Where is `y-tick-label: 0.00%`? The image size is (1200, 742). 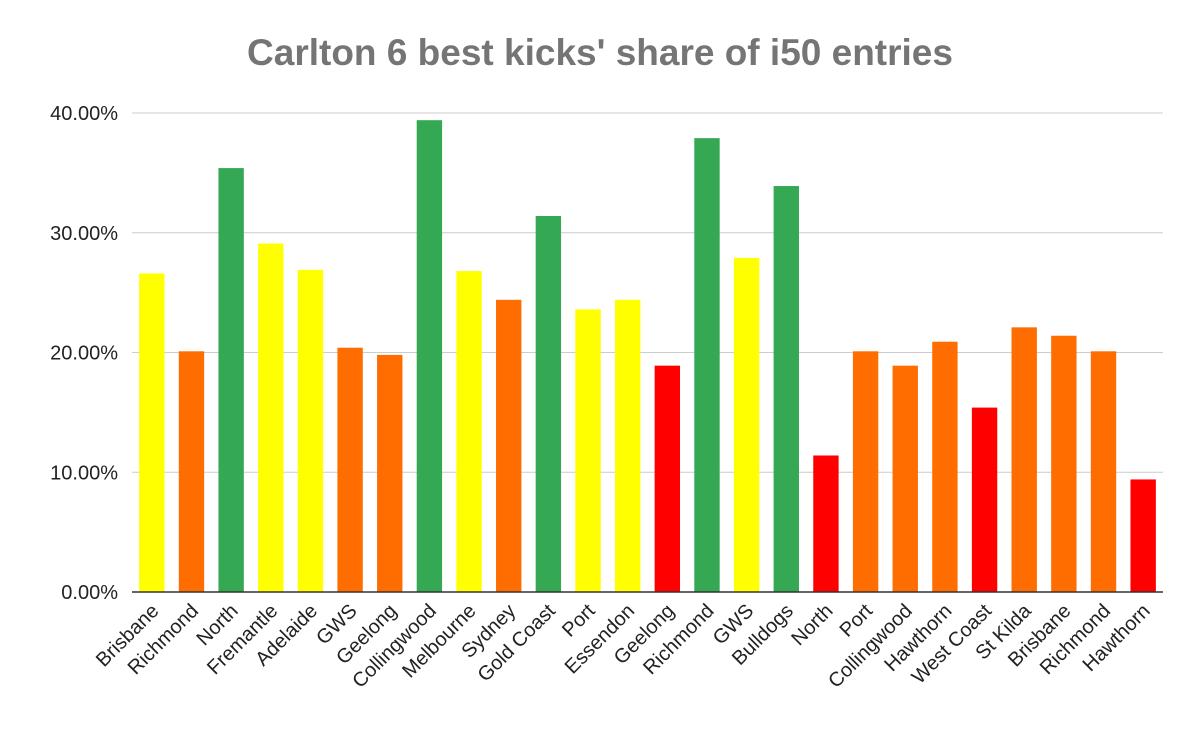 y-tick-label: 0.00% is located at coordinates (89, 593).